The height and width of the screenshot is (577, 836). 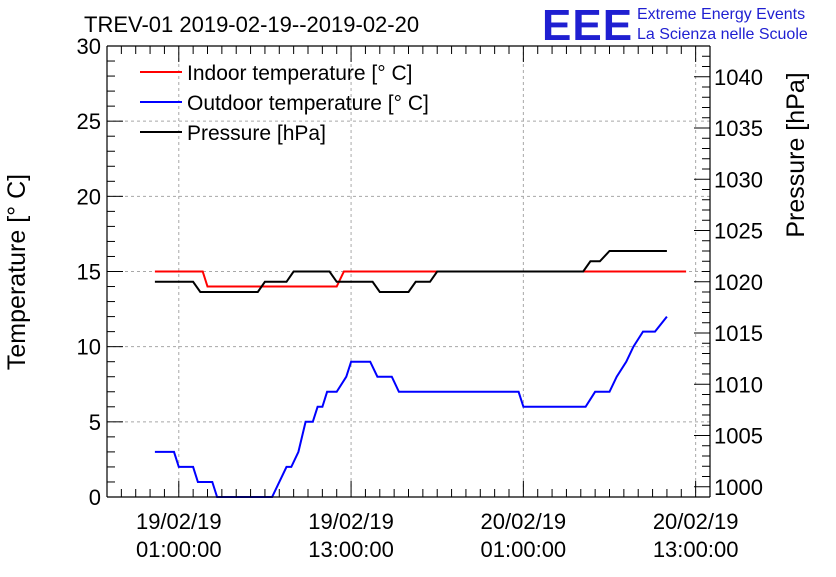 I want to click on legend-label-indoor: Indoor temperature [° C], so click(x=300, y=73).